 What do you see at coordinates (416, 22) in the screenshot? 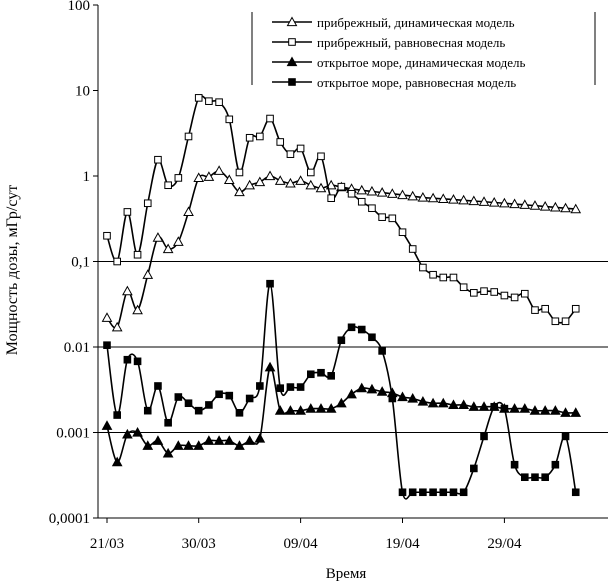
I see `legend-label: прибрежный, динамическая модель` at bounding box center [416, 22].